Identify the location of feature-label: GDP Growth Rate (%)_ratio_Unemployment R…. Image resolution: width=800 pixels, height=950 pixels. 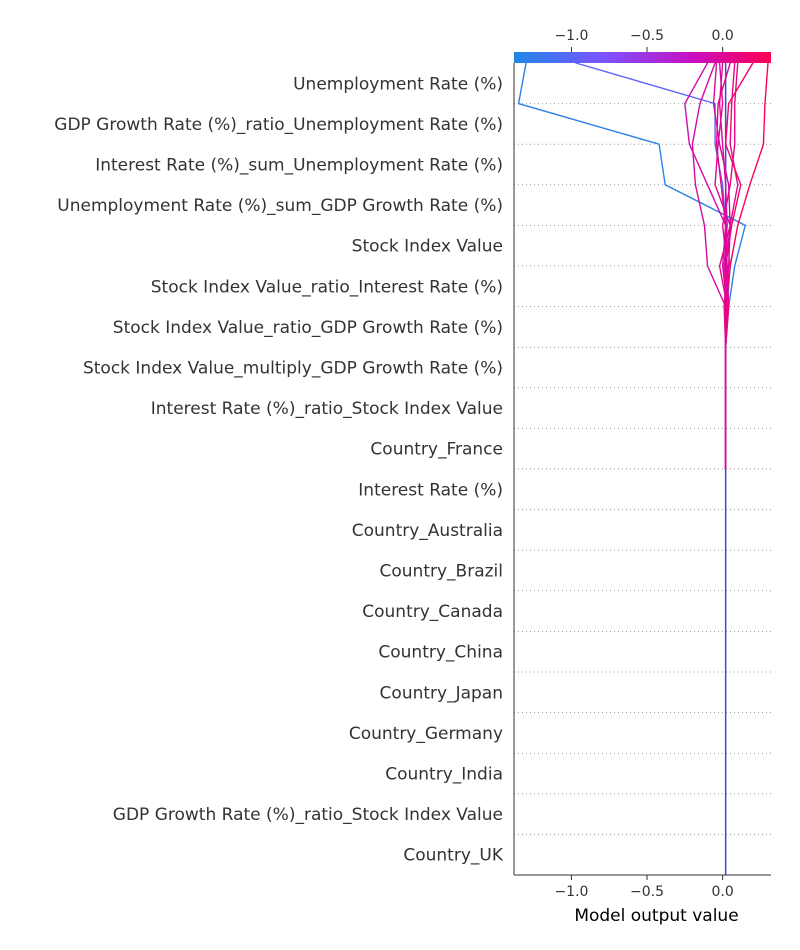
(278, 125).